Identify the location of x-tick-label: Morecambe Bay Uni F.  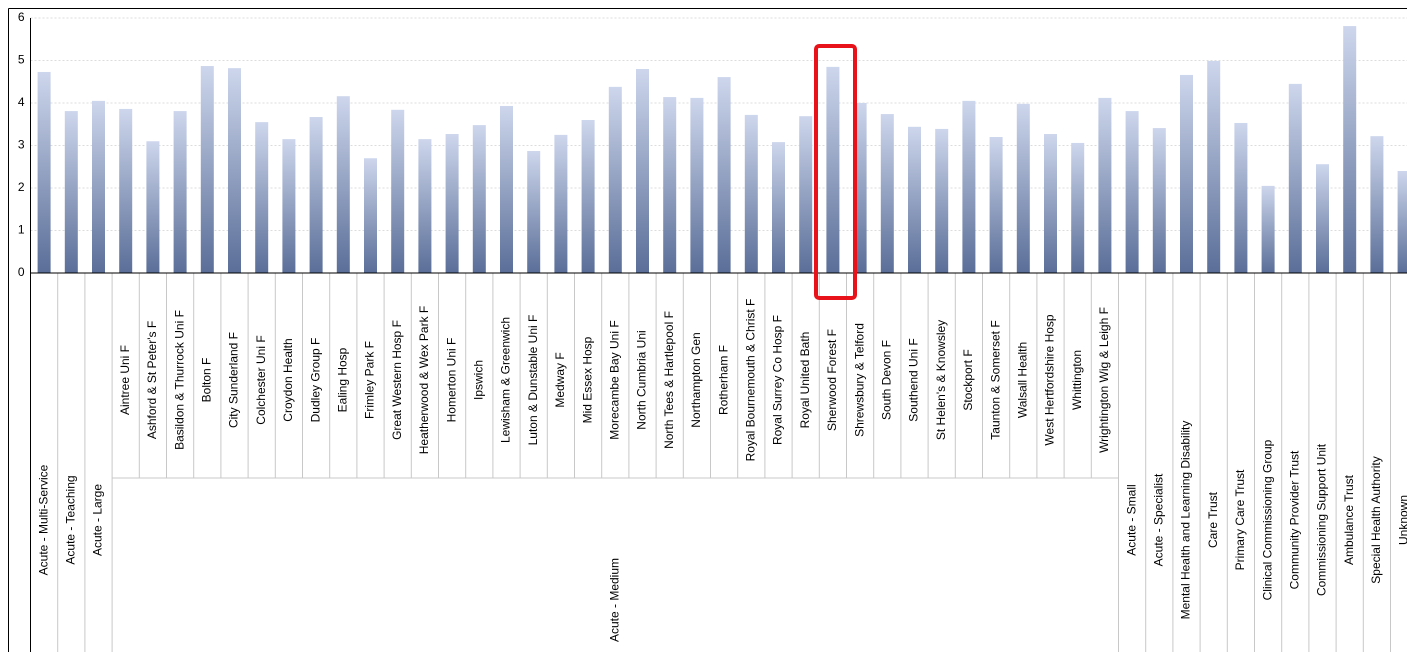
(614, 379).